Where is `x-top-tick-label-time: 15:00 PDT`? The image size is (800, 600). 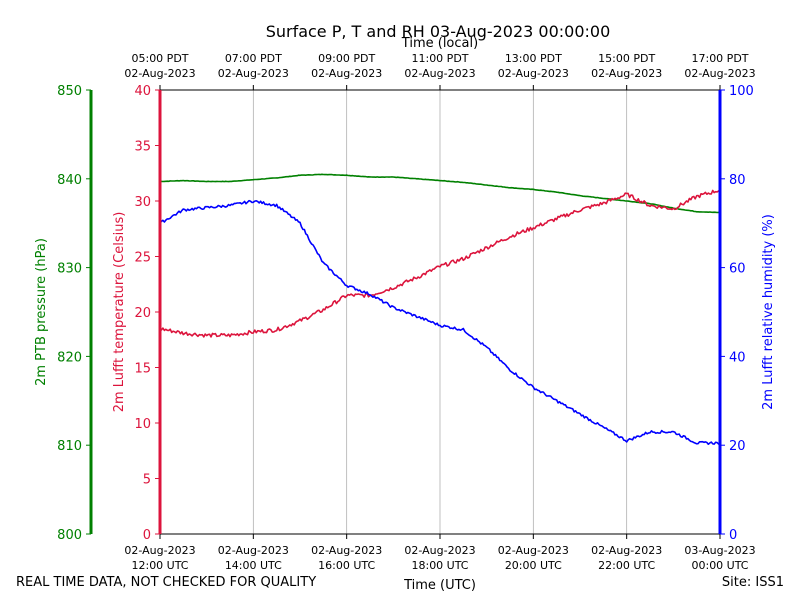
x-top-tick-label-time: 15:00 PDT is located at coordinates (626, 58).